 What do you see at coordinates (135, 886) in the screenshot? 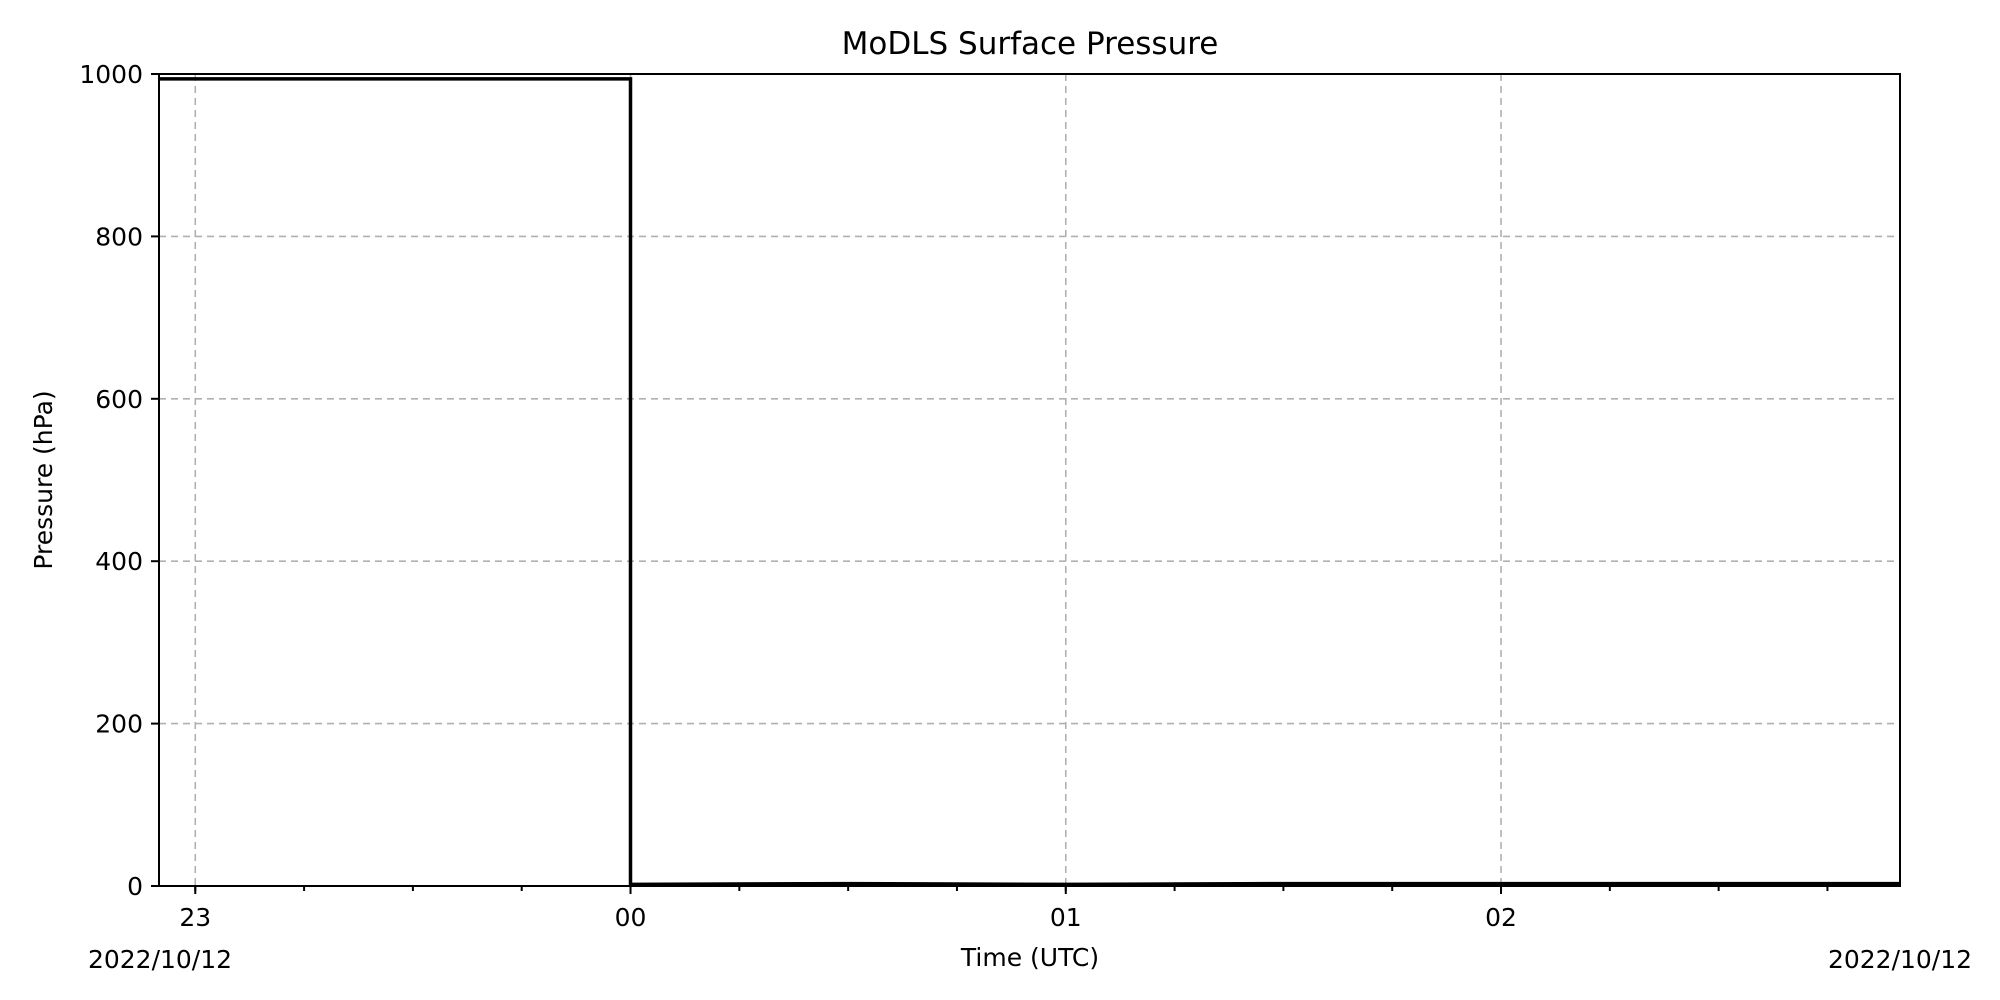
I see `y-tick-label: 0` at bounding box center [135, 886].